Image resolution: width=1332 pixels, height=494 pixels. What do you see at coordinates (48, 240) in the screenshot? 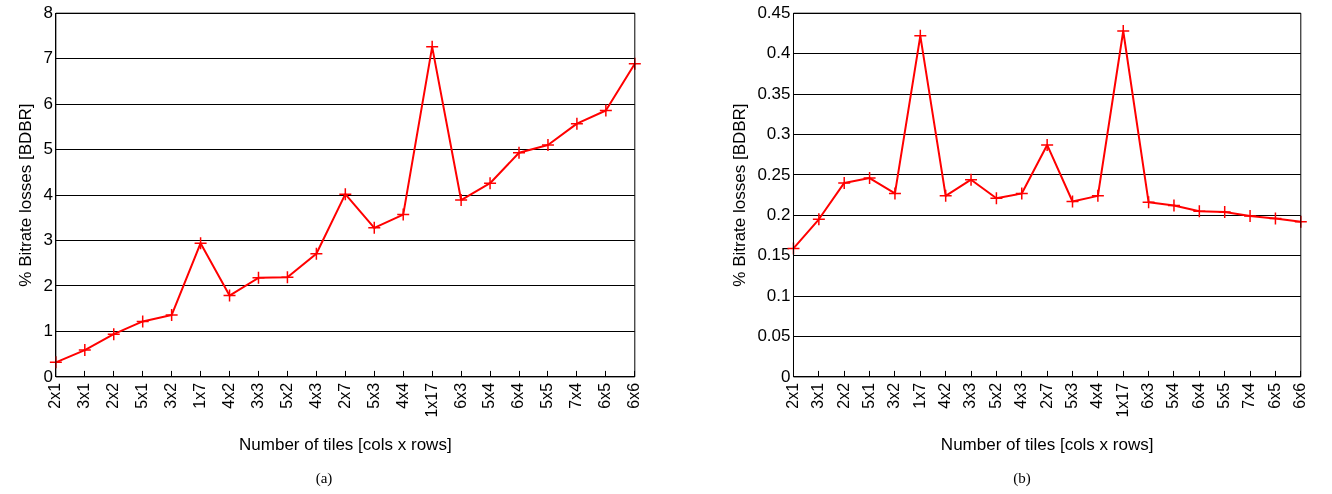
I see `y-tick-label: 3` at bounding box center [48, 240].